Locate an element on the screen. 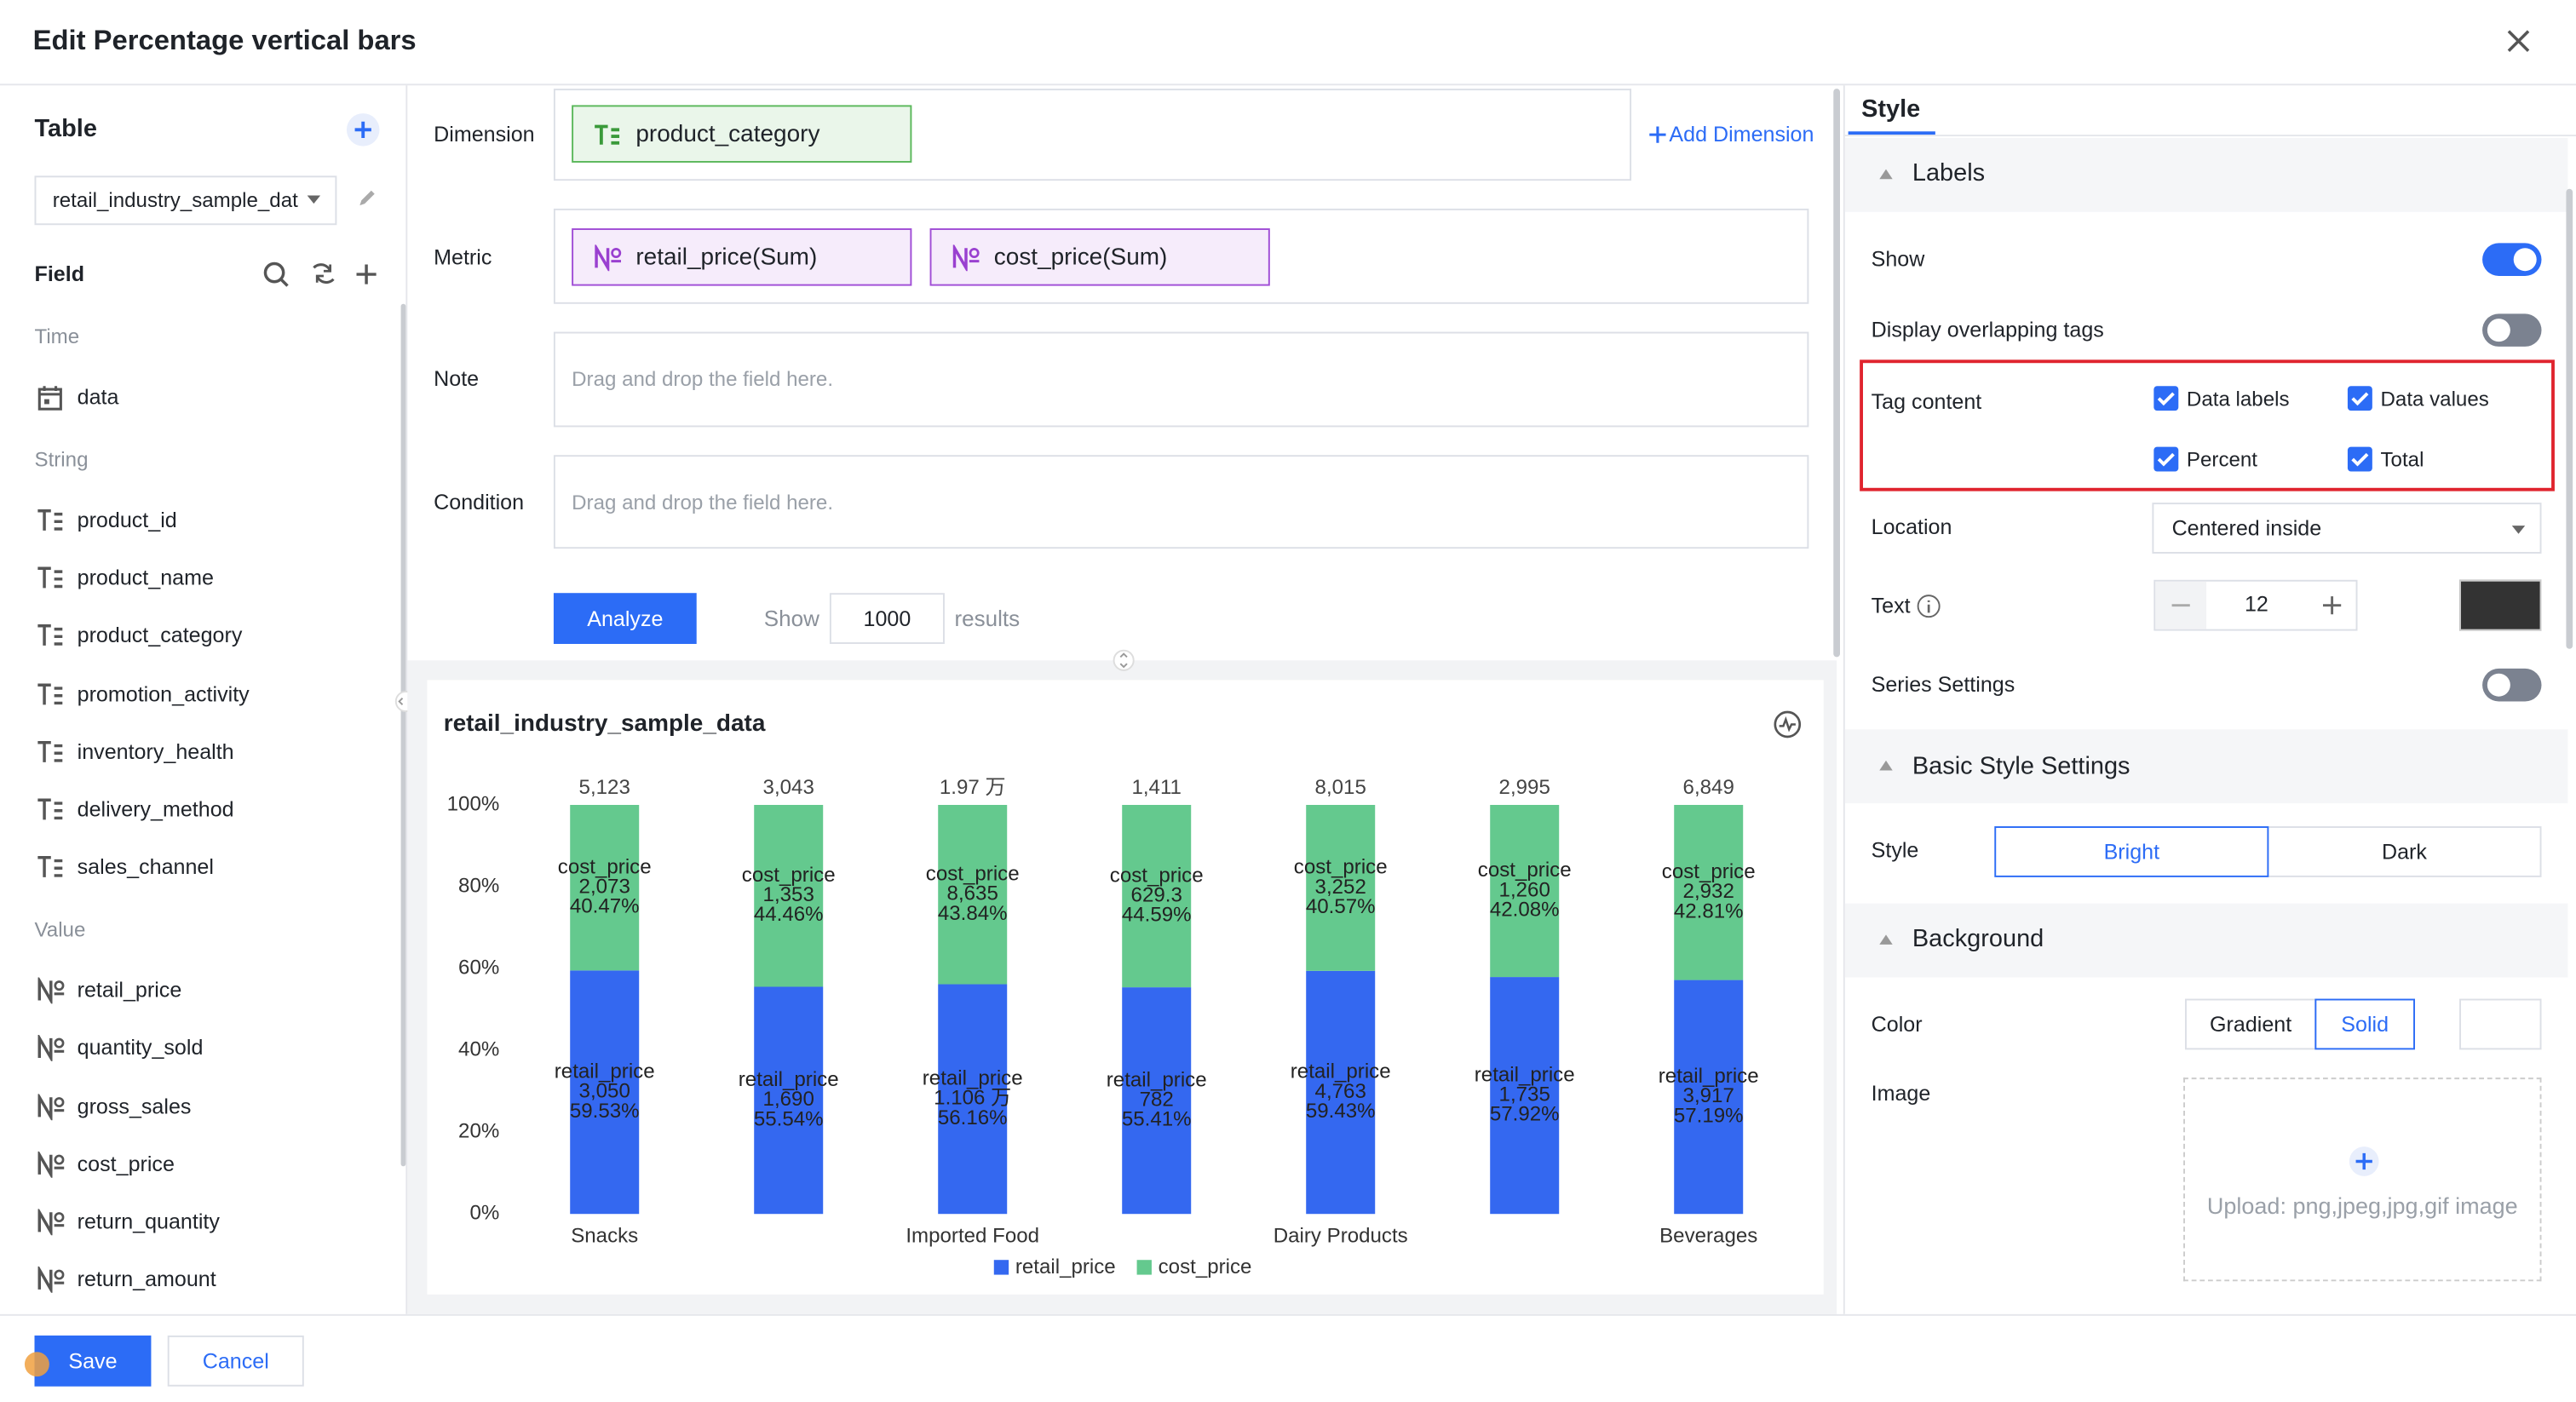 The width and height of the screenshot is (2576, 1402). analyze-button: Analyze is located at coordinates (625, 618).